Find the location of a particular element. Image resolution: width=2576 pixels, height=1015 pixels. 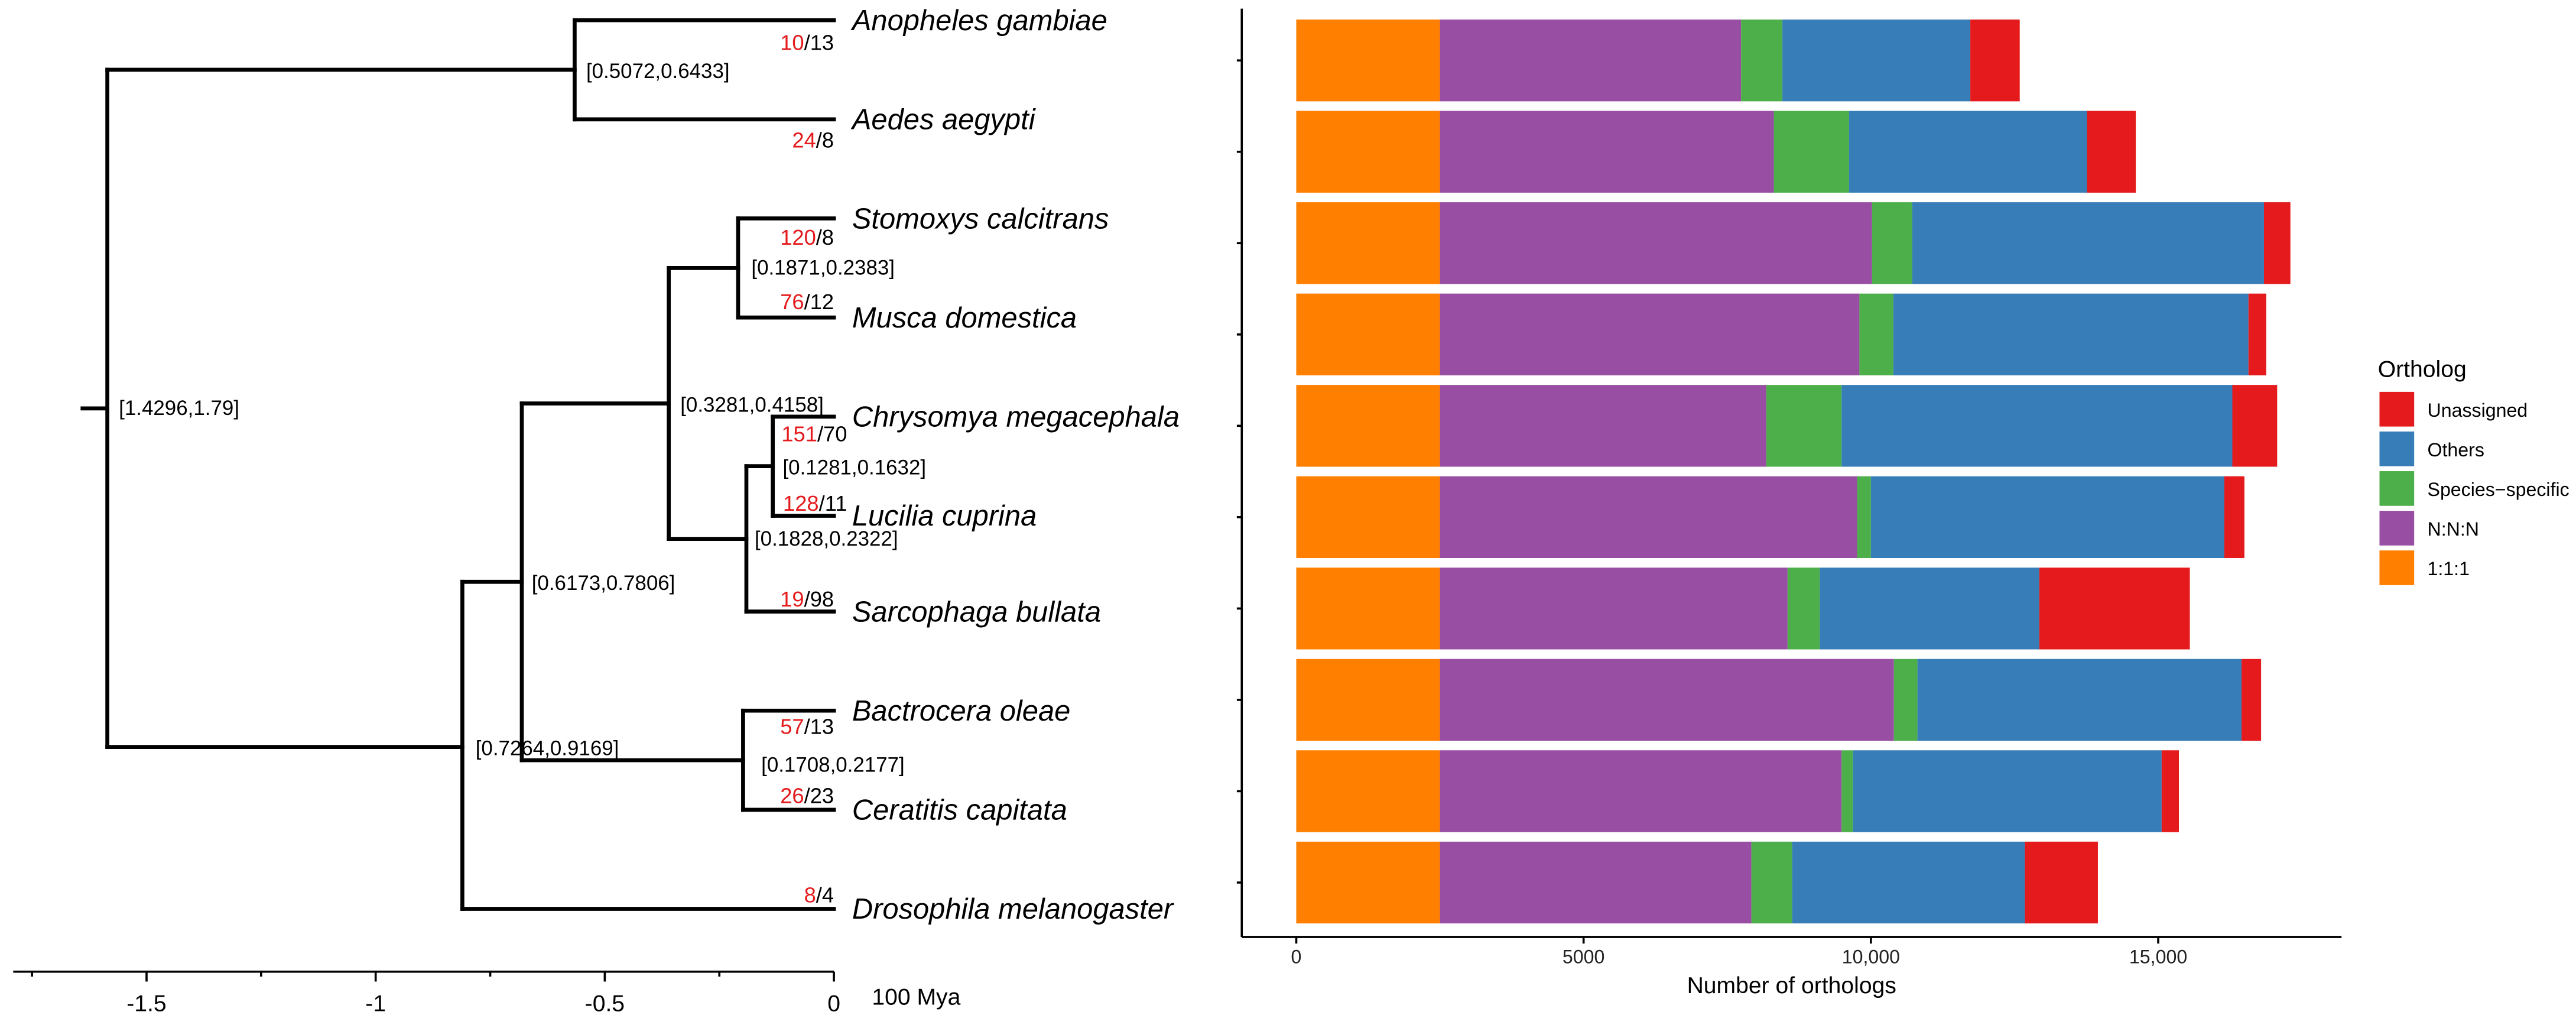

divergence-time-interval: [0.6173,0.7806] is located at coordinates (603, 583).